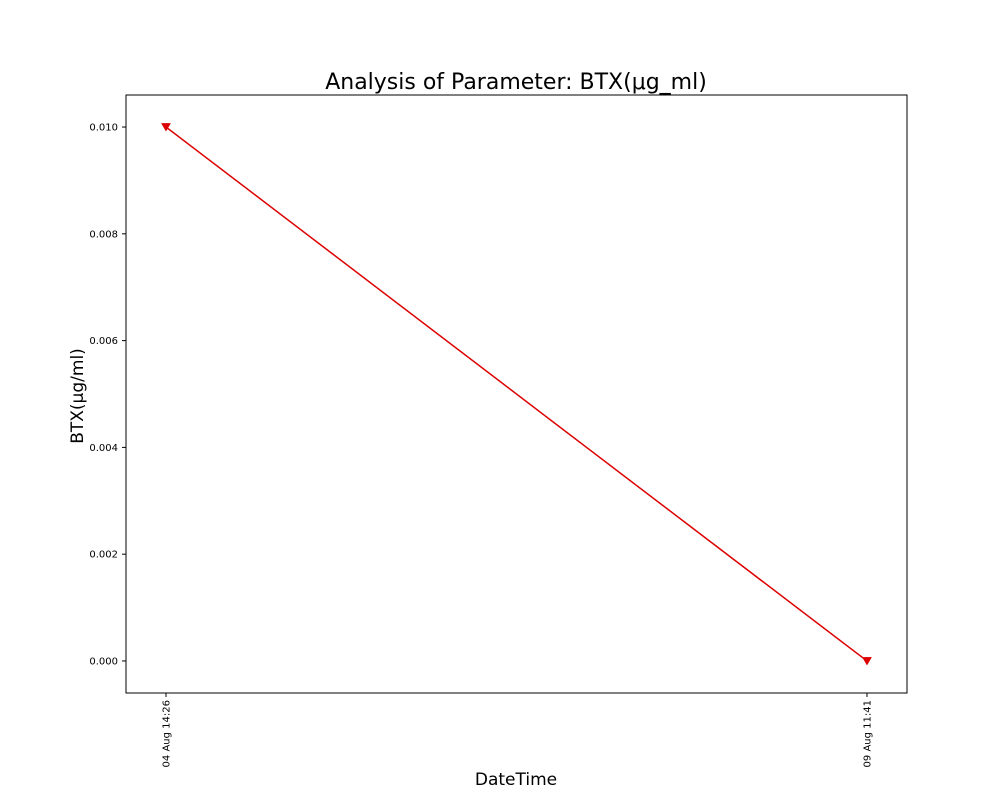 The height and width of the screenshot is (792, 1008). Describe the element at coordinates (103, 661) in the screenshot. I see `y-tick-label: 0.000` at that location.